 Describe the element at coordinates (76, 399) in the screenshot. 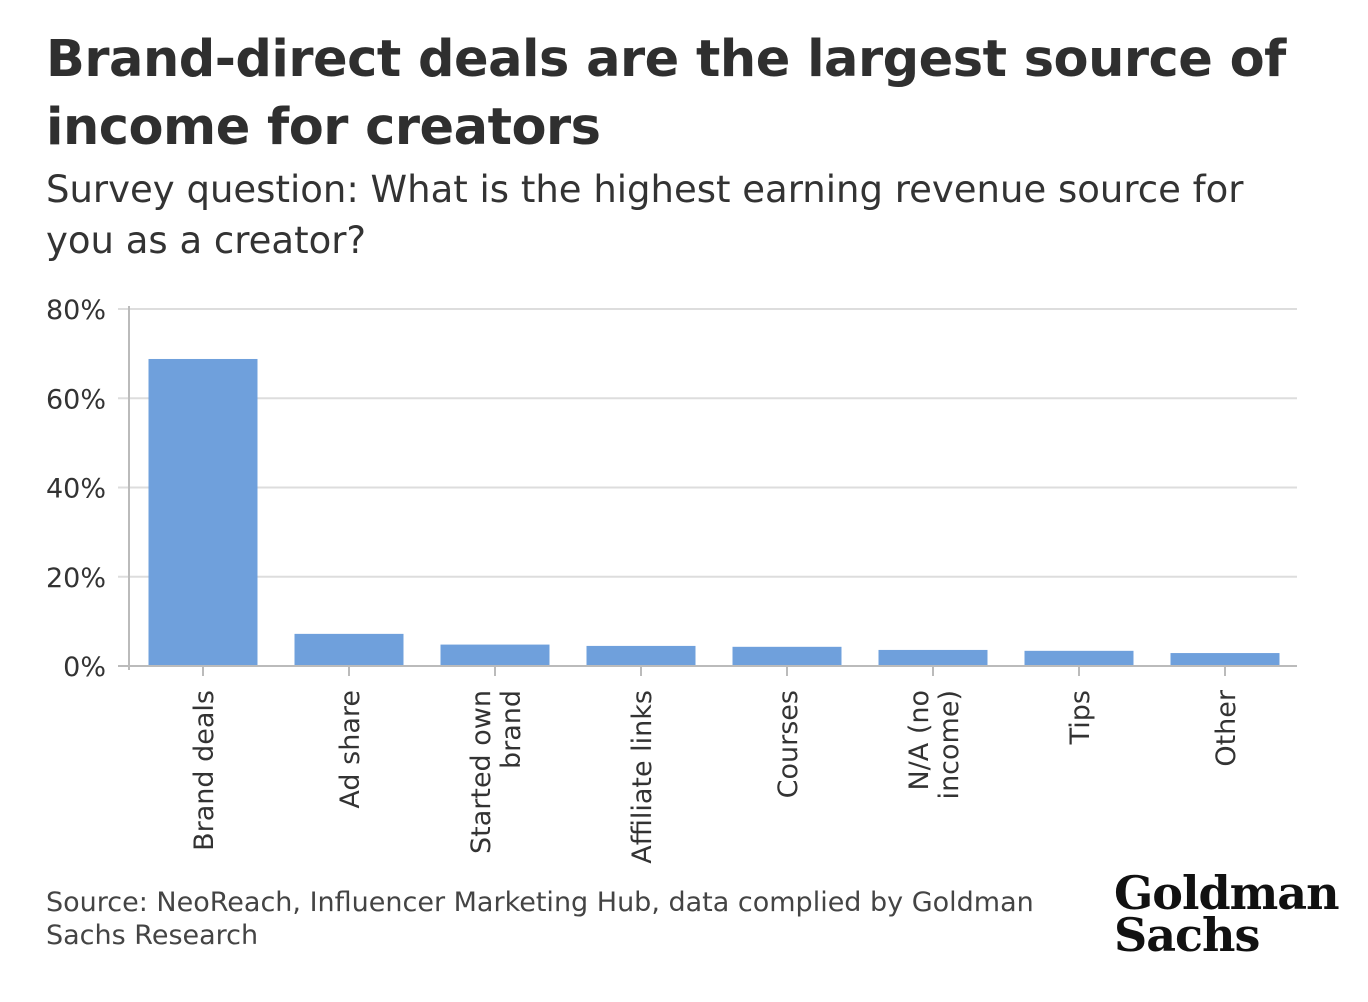

I see `y-tick-label: 60%` at that location.